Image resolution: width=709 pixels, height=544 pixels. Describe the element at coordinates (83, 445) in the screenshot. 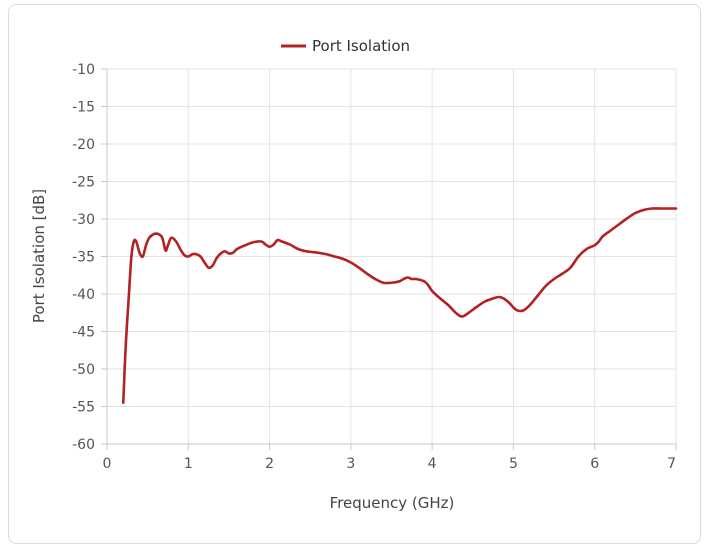

I see `y-tick-label: -60` at that location.